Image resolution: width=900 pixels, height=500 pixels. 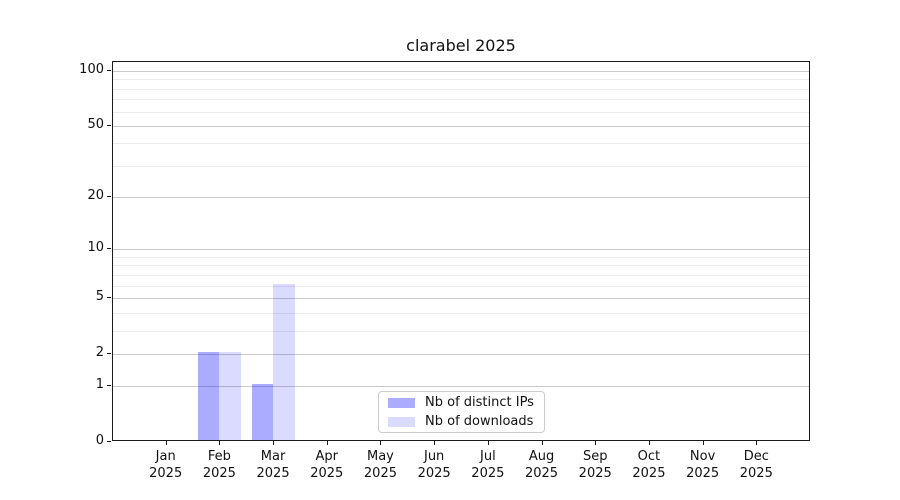 I want to click on chart-title: clarabel 2025, so click(x=461, y=45).